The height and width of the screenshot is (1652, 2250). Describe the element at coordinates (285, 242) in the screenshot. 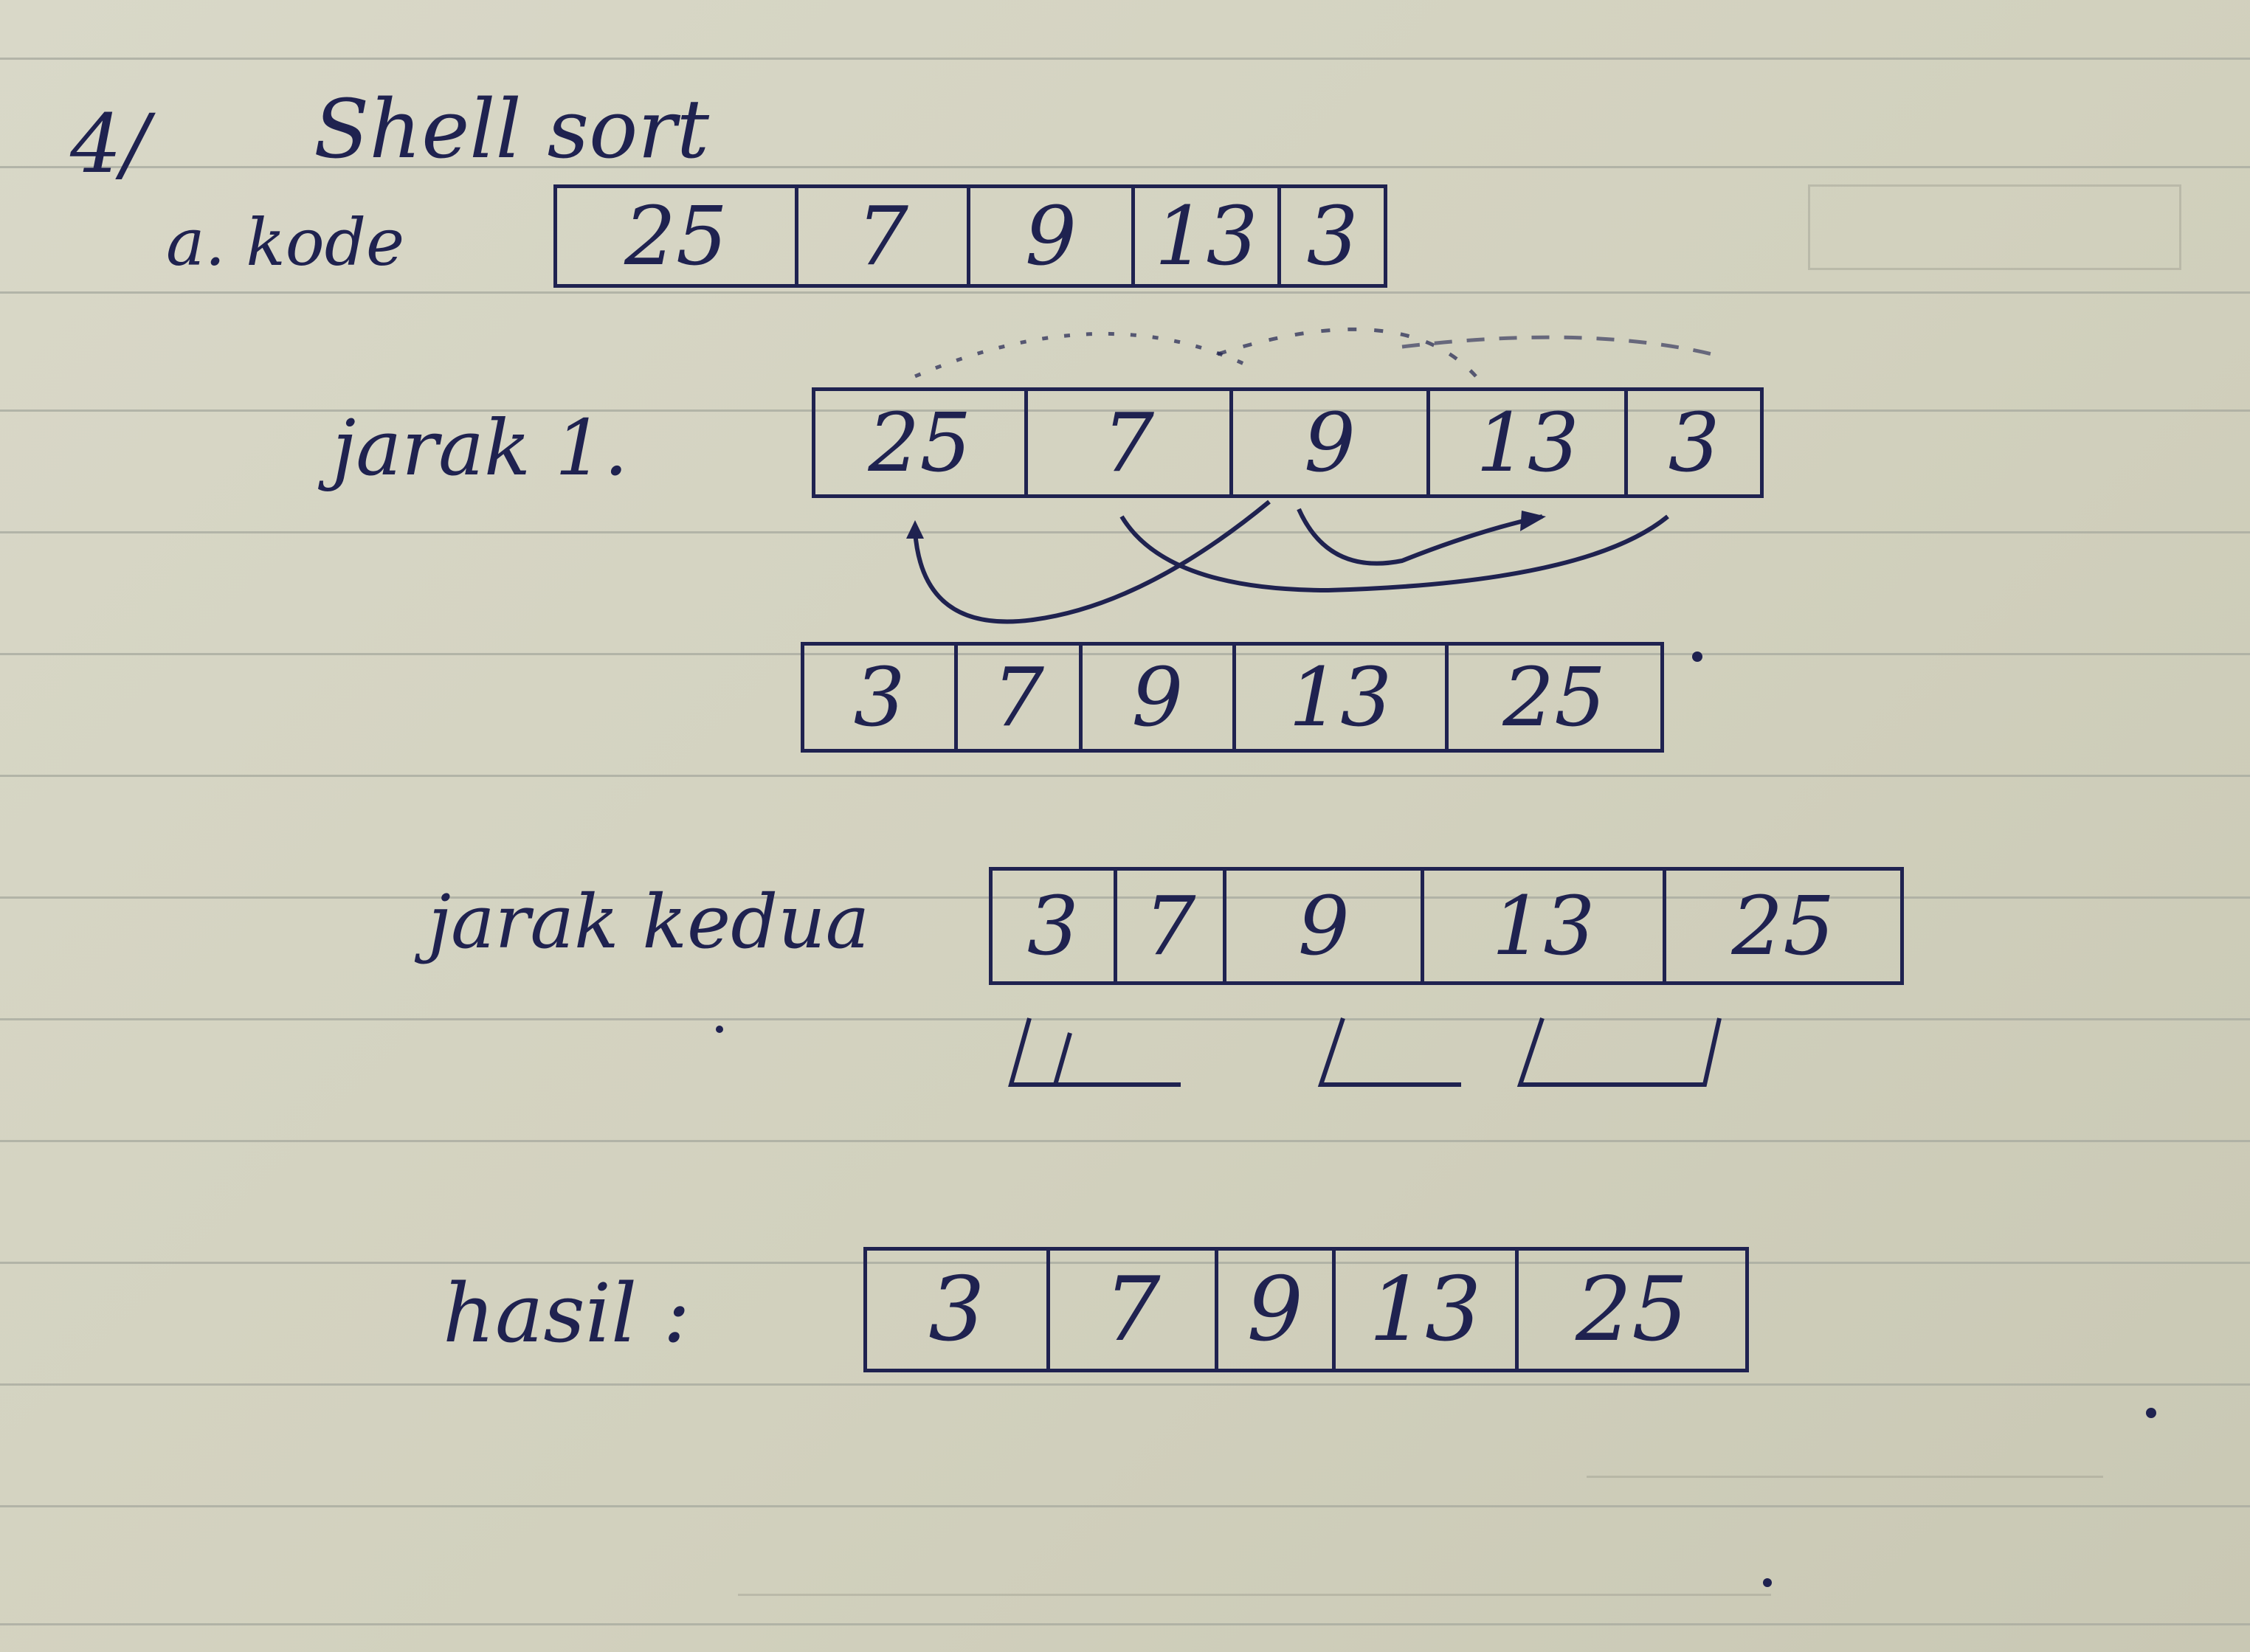

I see `initial-label: a. kode` at that location.